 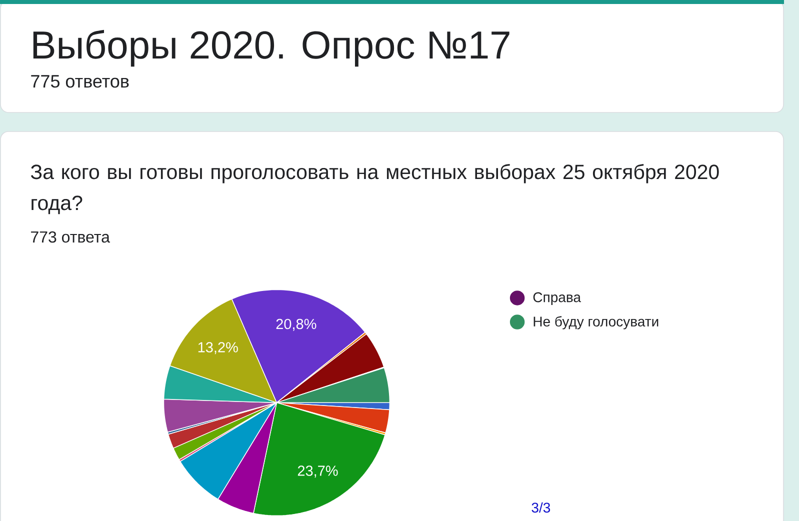 What do you see at coordinates (80, 81) in the screenshot?
I see `text: 775 ответов` at bounding box center [80, 81].